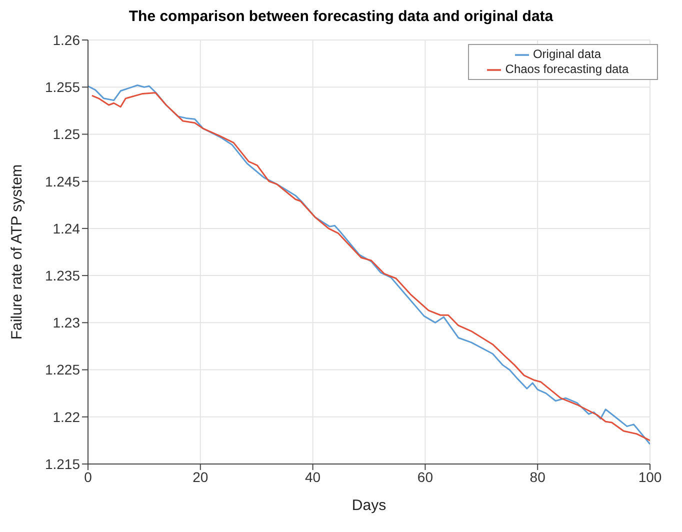 The height and width of the screenshot is (532, 682). Describe the element at coordinates (66, 134) in the screenshot. I see `y-tick-label: 1.25` at that location.